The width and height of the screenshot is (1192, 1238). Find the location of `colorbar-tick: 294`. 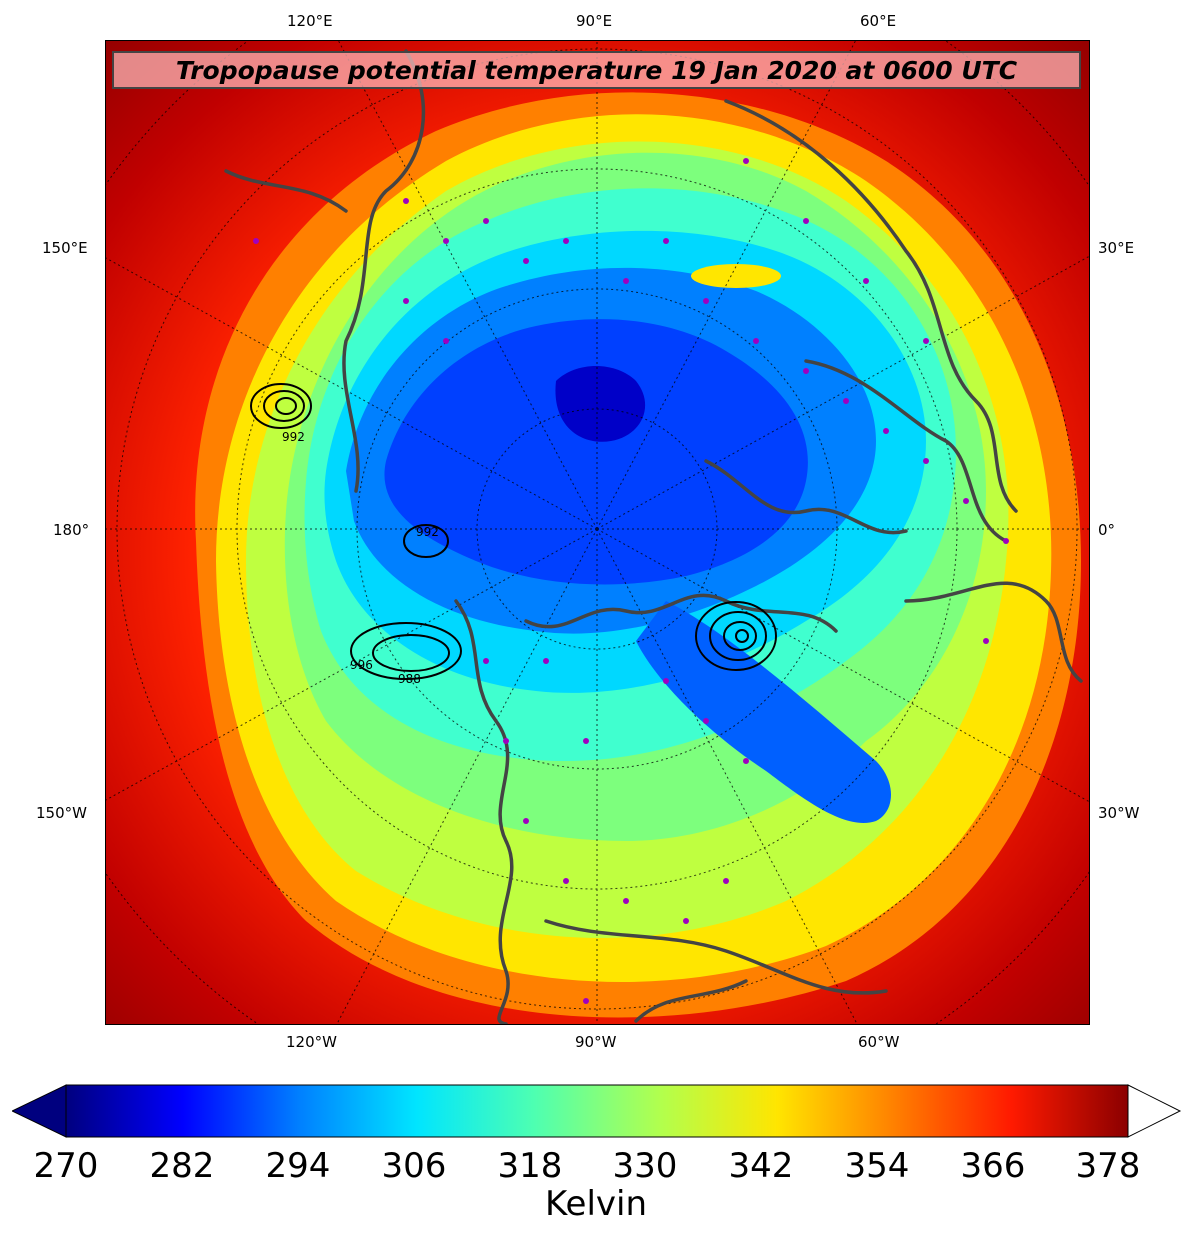

colorbar-tick: 294 is located at coordinates (298, 1166).